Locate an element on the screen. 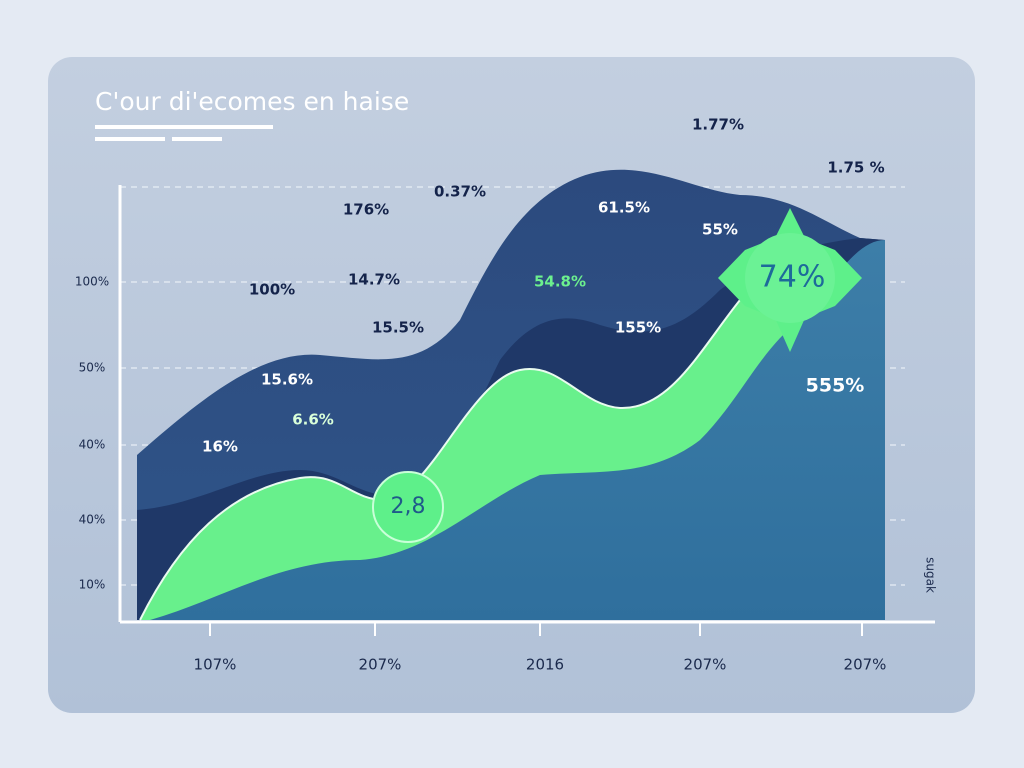 This screenshot has width=1024, height=768. annotation: 6.6% is located at coordinates (313, 420).